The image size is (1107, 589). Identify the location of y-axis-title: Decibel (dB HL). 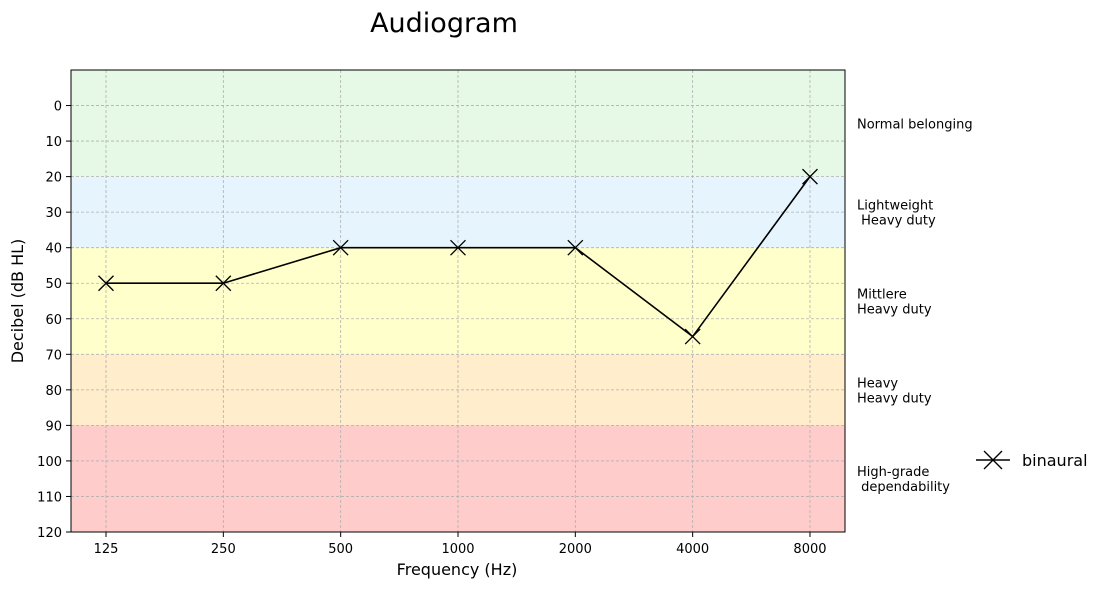
(17, 301).